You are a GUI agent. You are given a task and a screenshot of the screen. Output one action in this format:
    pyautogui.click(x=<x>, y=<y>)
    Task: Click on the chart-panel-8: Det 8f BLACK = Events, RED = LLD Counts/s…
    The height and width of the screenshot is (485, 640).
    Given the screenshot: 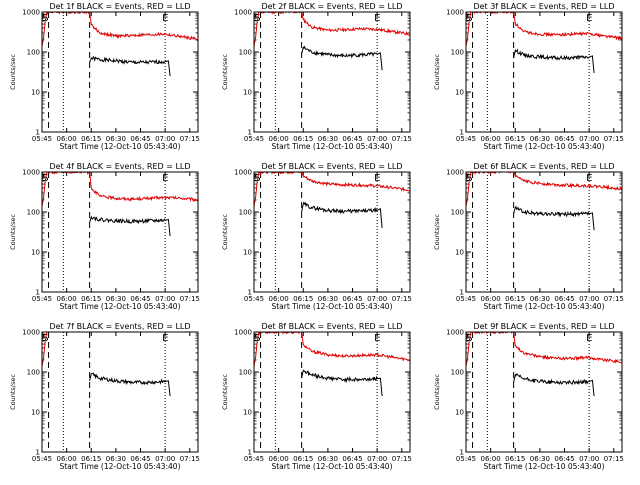 What is the action you would take?
    pyautogui.click(x=316, y=396)
    